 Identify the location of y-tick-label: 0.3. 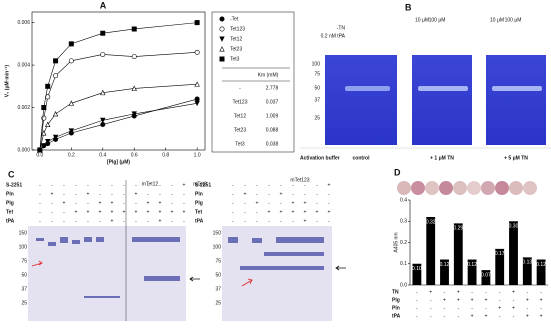
(403, 222).